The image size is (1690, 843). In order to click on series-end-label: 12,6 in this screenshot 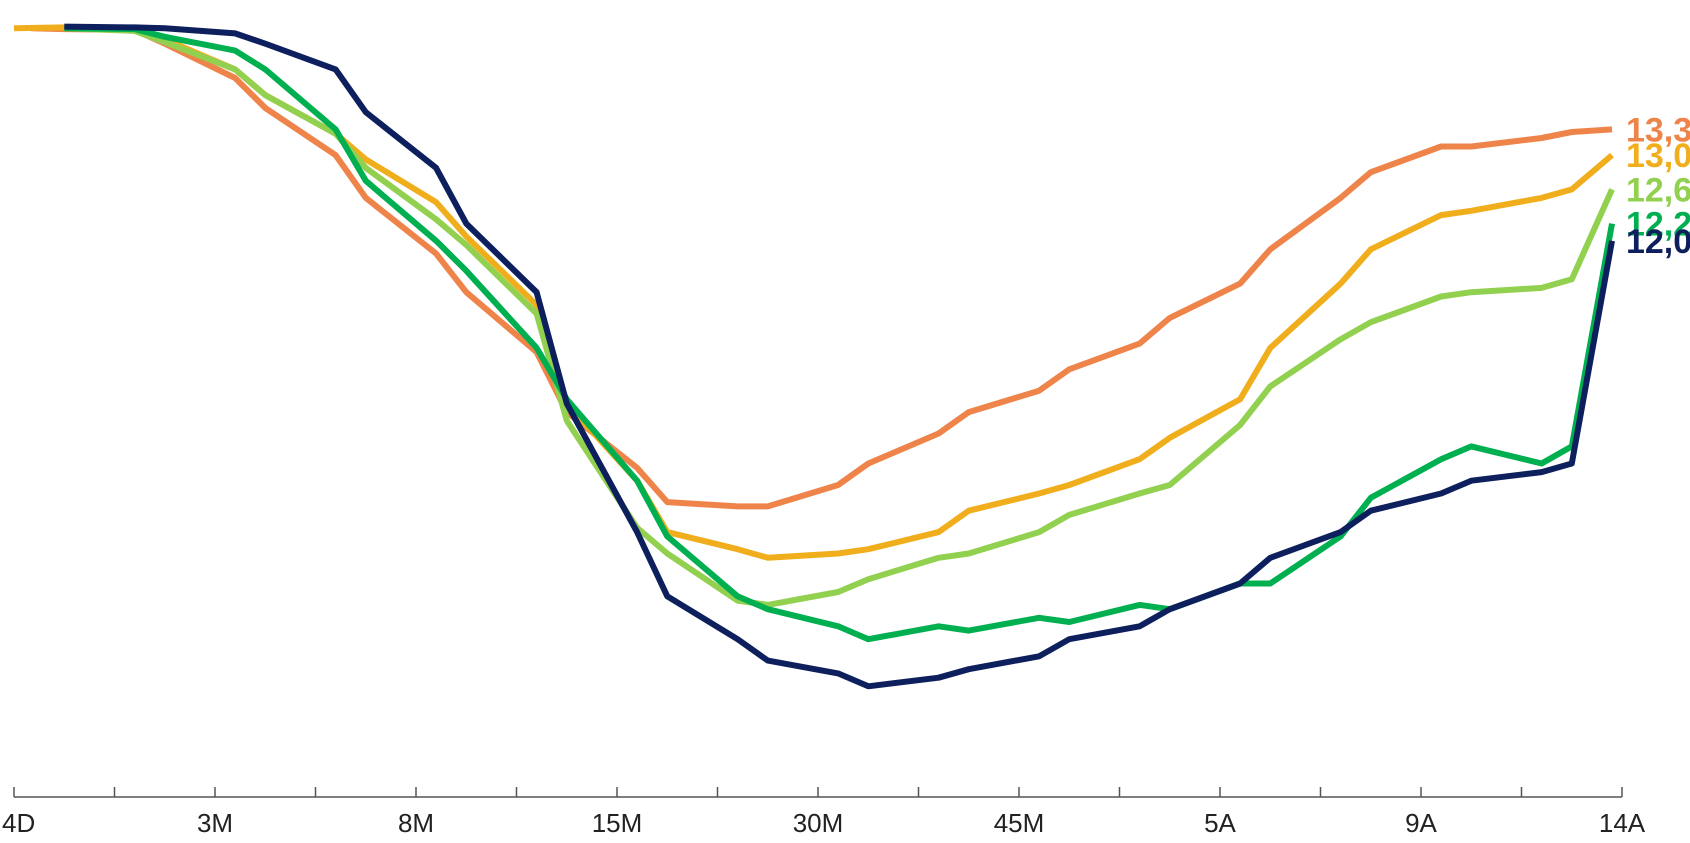, I will do `click(1658, 190)`.